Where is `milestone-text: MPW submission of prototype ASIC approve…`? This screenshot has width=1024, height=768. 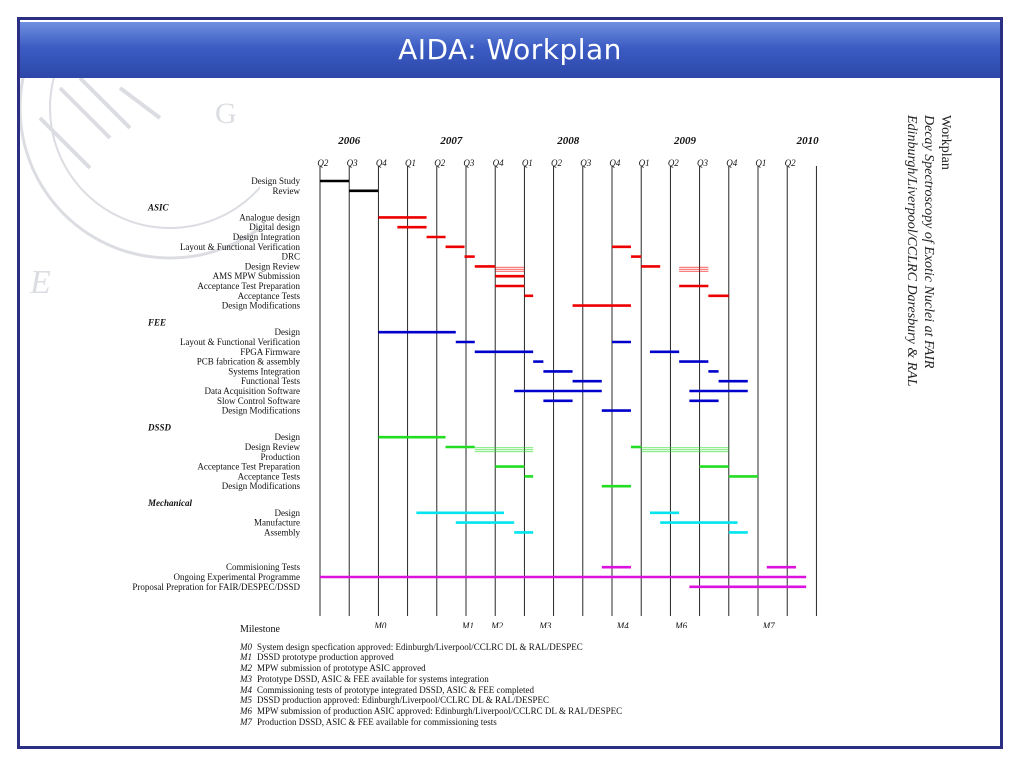 milestone-text: MPW submission of prototype ASIC approve… is located at coordinates (341, 668).